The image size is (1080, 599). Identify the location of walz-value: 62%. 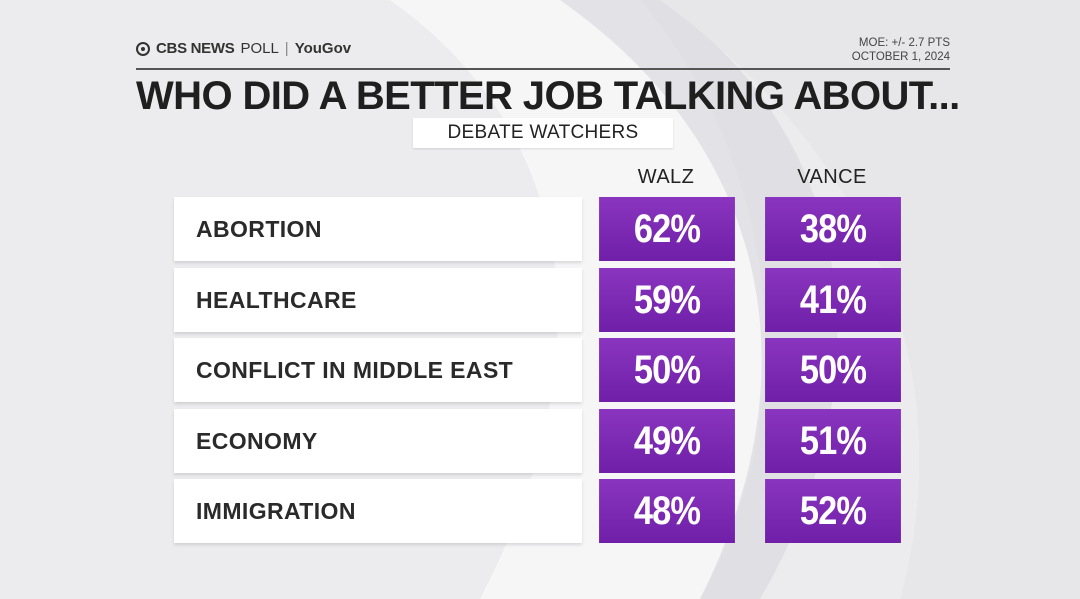
(667, 229).